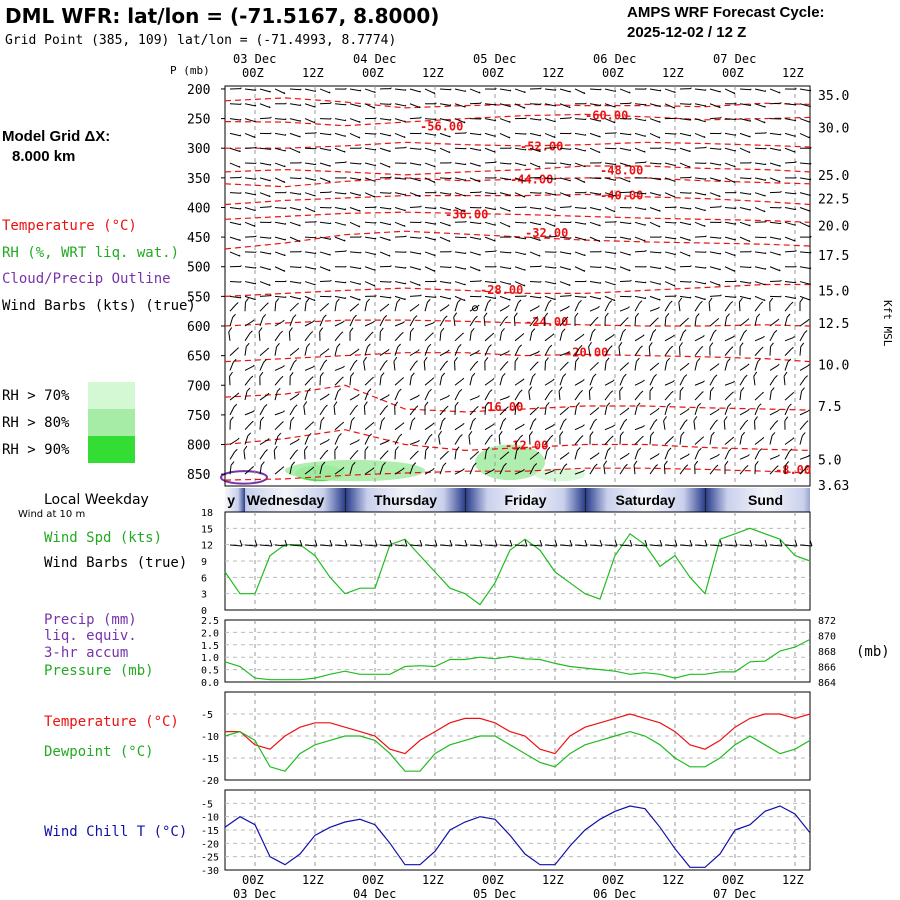 The image size is (900, 900). Describe the element at coordinates (355, 470) in the screenshot. I see `rh-area` at that location.